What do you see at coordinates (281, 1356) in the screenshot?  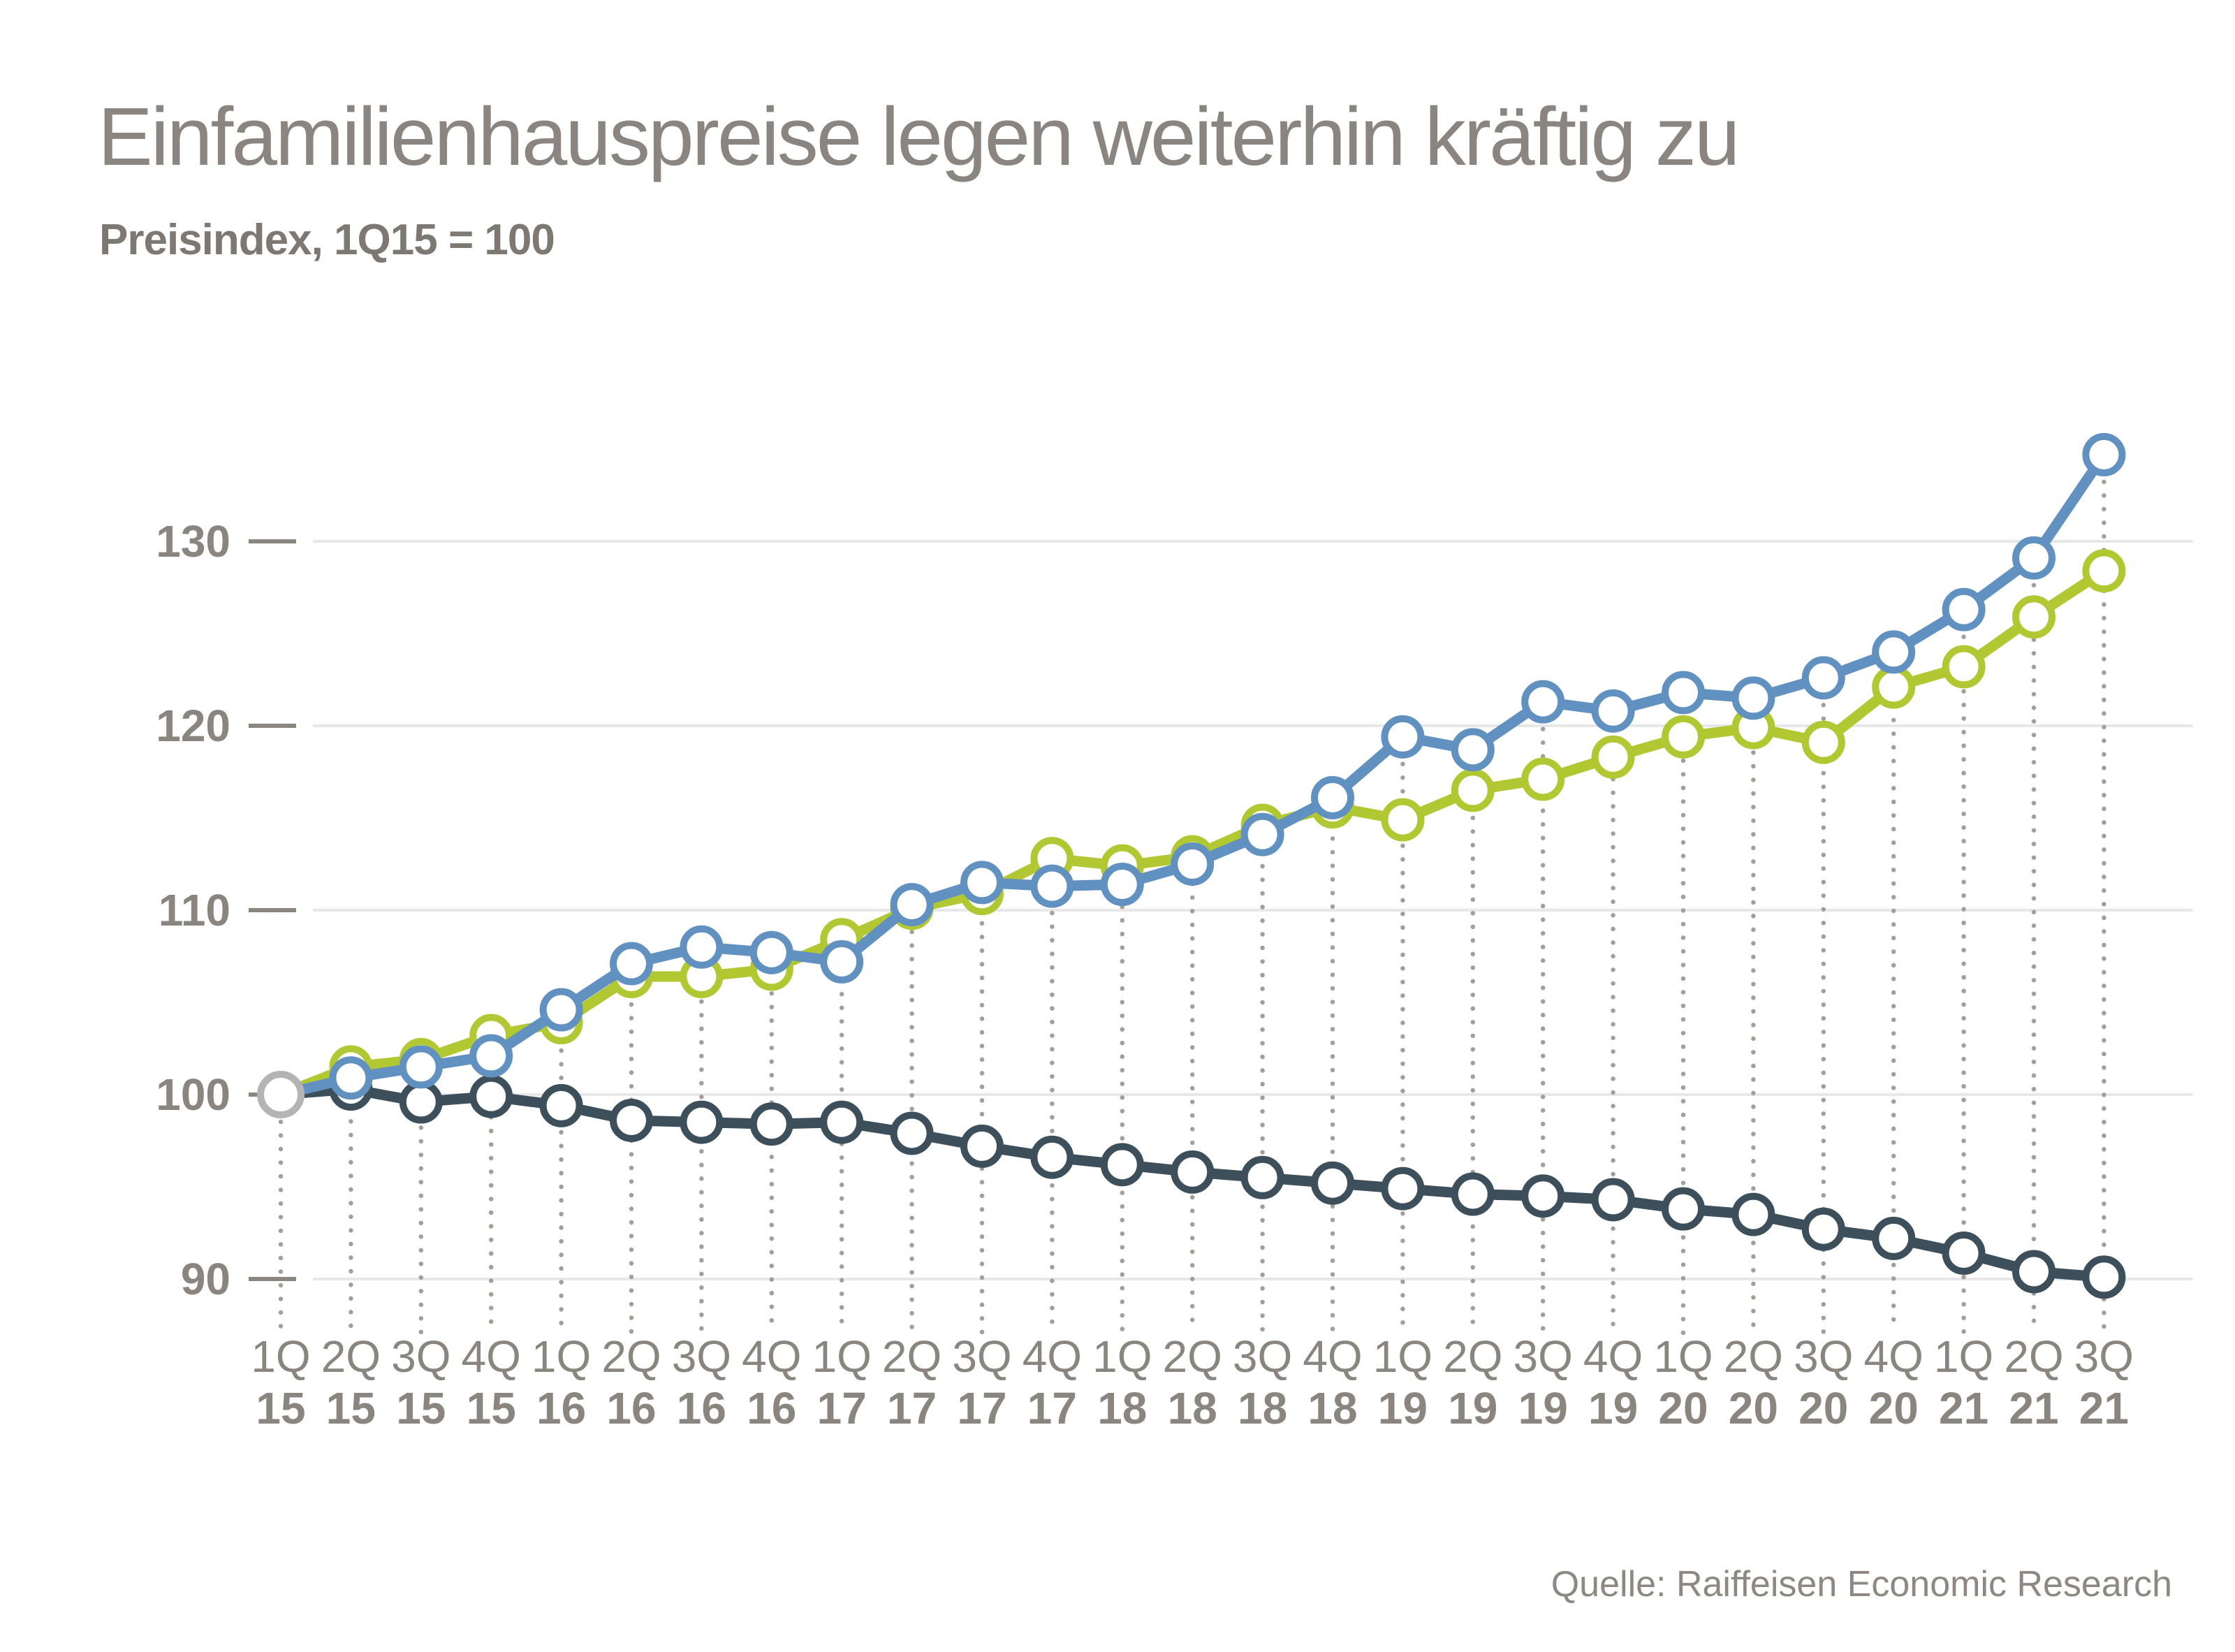 I see `x-axis-label-quarter-1Q15: 1Q` at bounding box center [281, 1356].